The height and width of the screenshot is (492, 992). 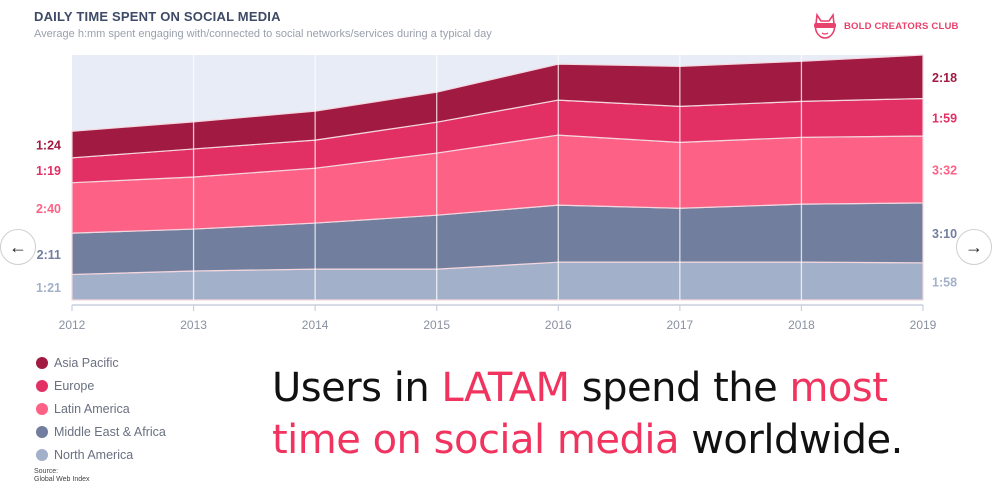 I want to click on next-slide-button: →, so click(x=974, y=247).